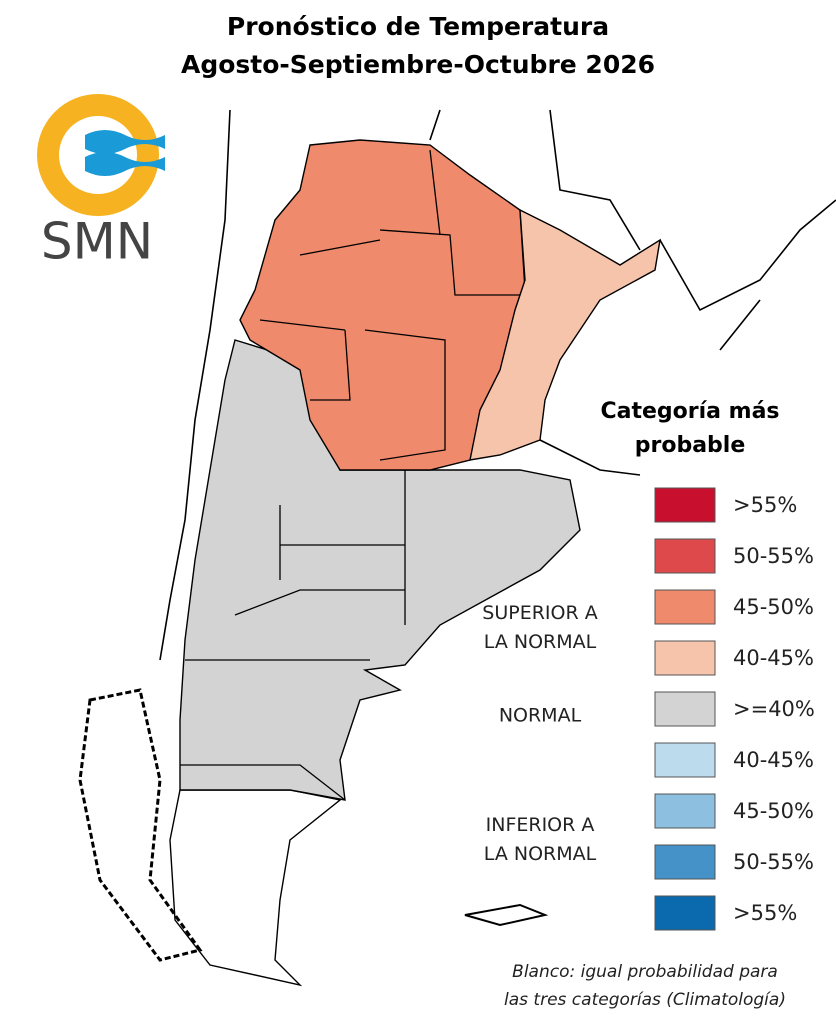 This screenshot has height=1024, width=836. Describe the element at coordinates (97, 242) in the screenshot. I see `logo-text: SMN` at that location.